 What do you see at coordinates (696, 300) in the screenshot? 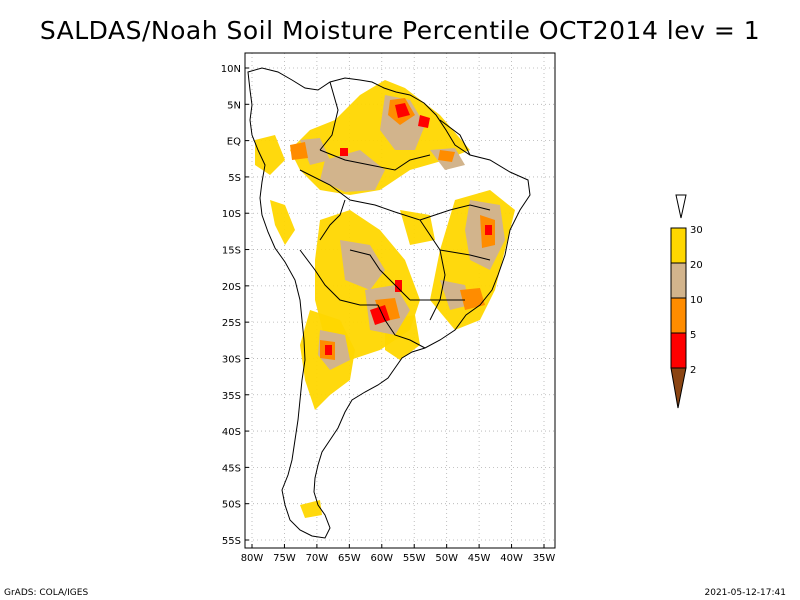
I see `legend-label-10: 10` at bounding box center [696, 300].